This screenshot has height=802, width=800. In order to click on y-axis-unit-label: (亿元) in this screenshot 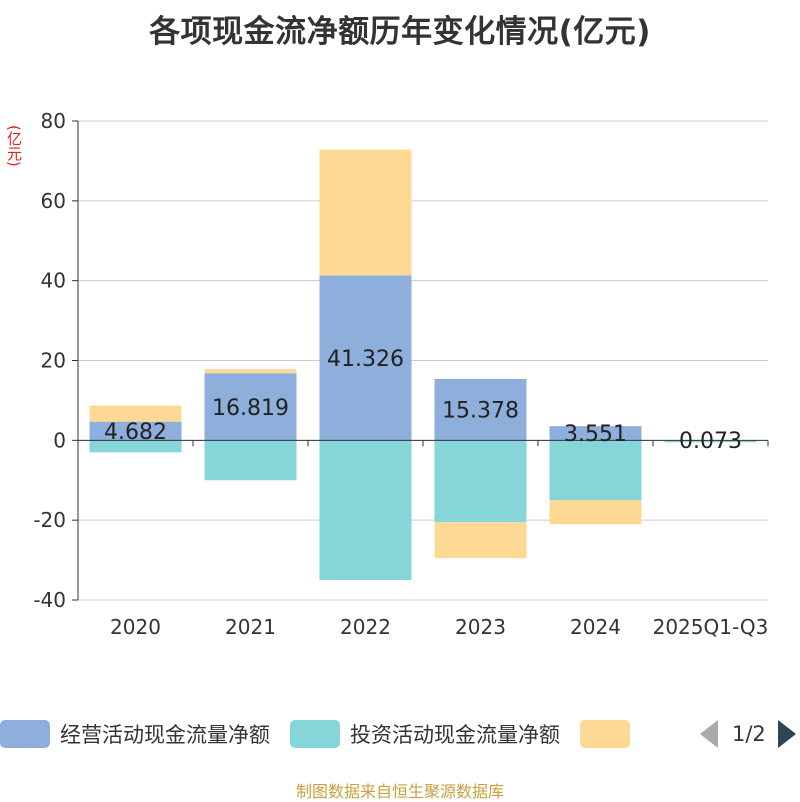, I will do `click(14, 146)`.